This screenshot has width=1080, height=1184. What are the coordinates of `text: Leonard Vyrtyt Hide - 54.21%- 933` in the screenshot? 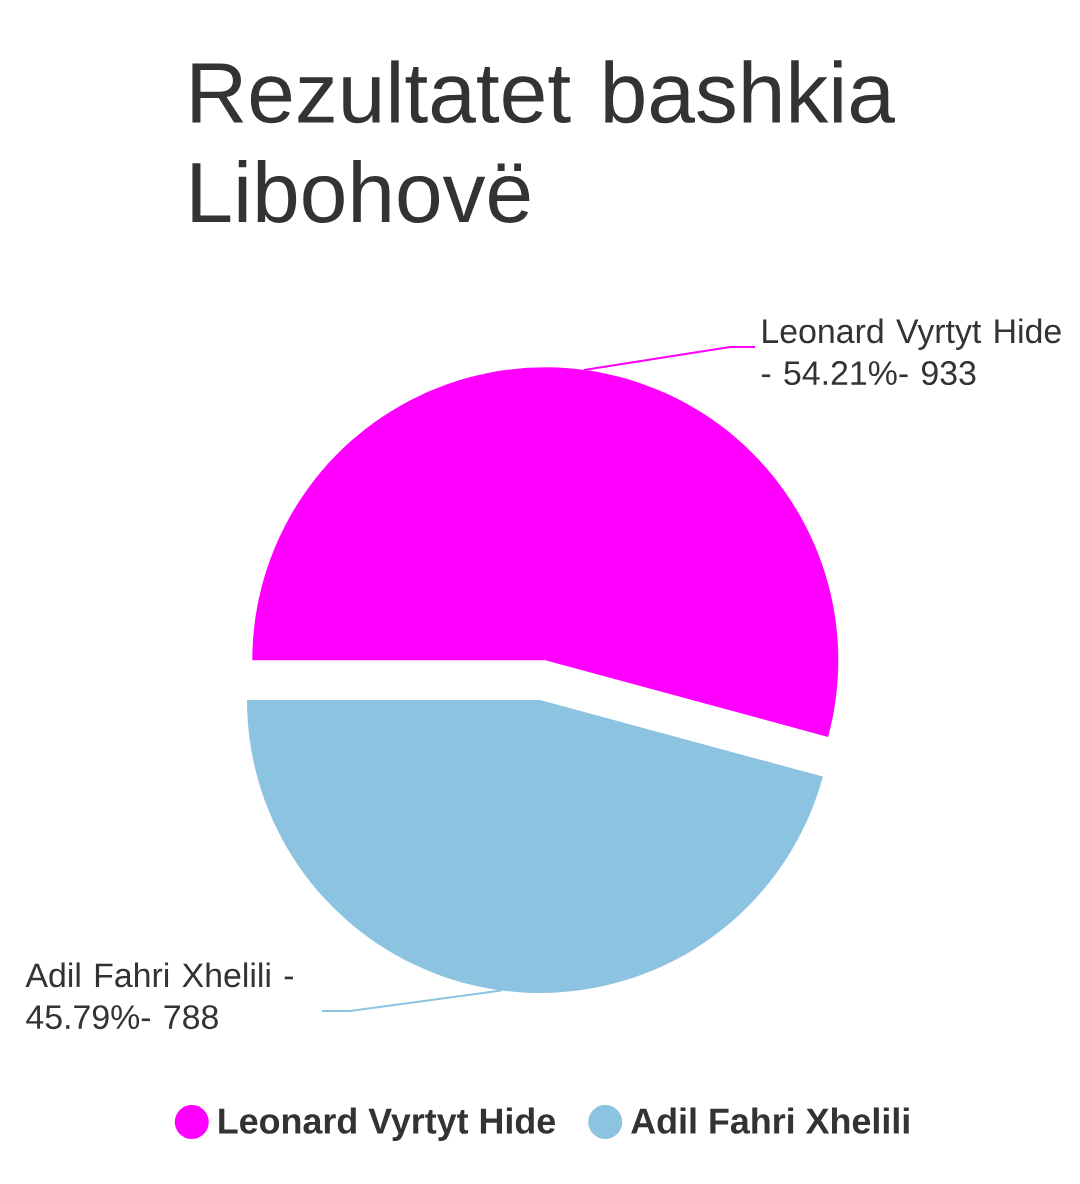 It's located at (911, 352).